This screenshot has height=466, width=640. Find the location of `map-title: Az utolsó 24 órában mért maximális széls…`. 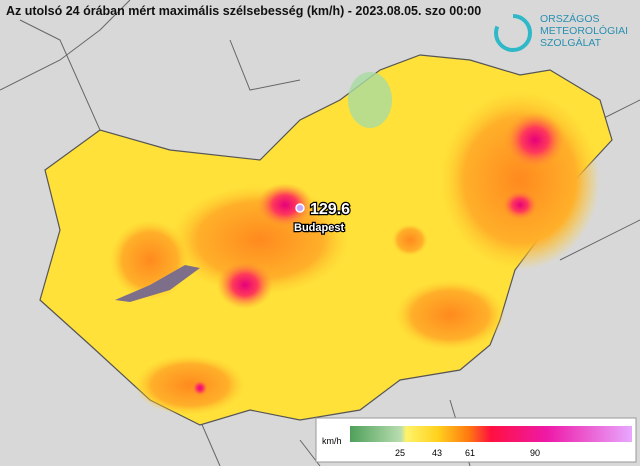

map-title: Az utolsó 24 órában mért maximális széls… is located at coordinates (243, 11).